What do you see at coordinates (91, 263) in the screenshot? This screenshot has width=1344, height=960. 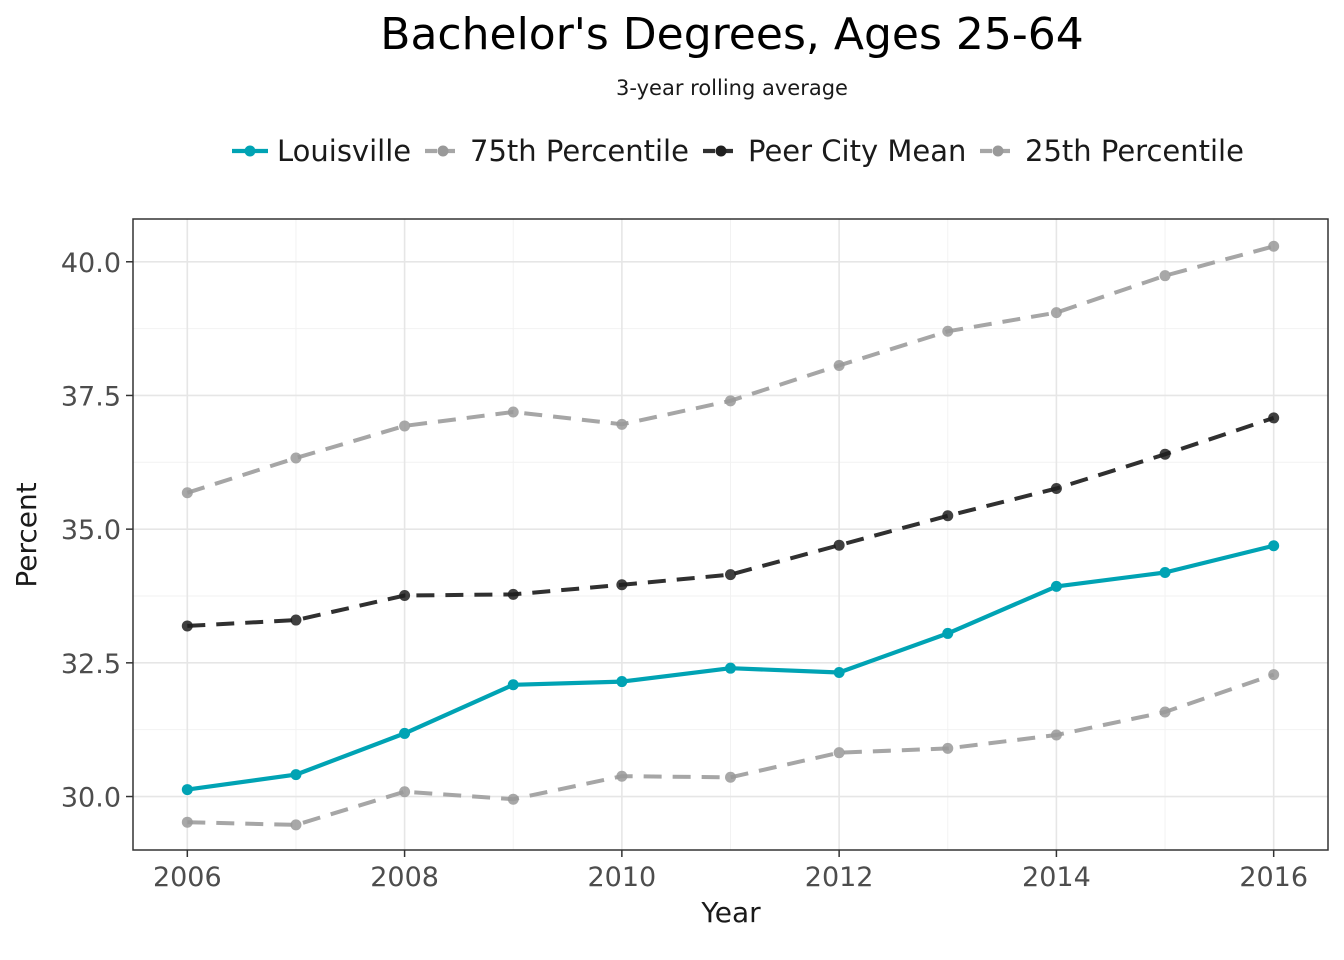 I see `y-tick-label: 40.0` at bounding box center [91, 263].